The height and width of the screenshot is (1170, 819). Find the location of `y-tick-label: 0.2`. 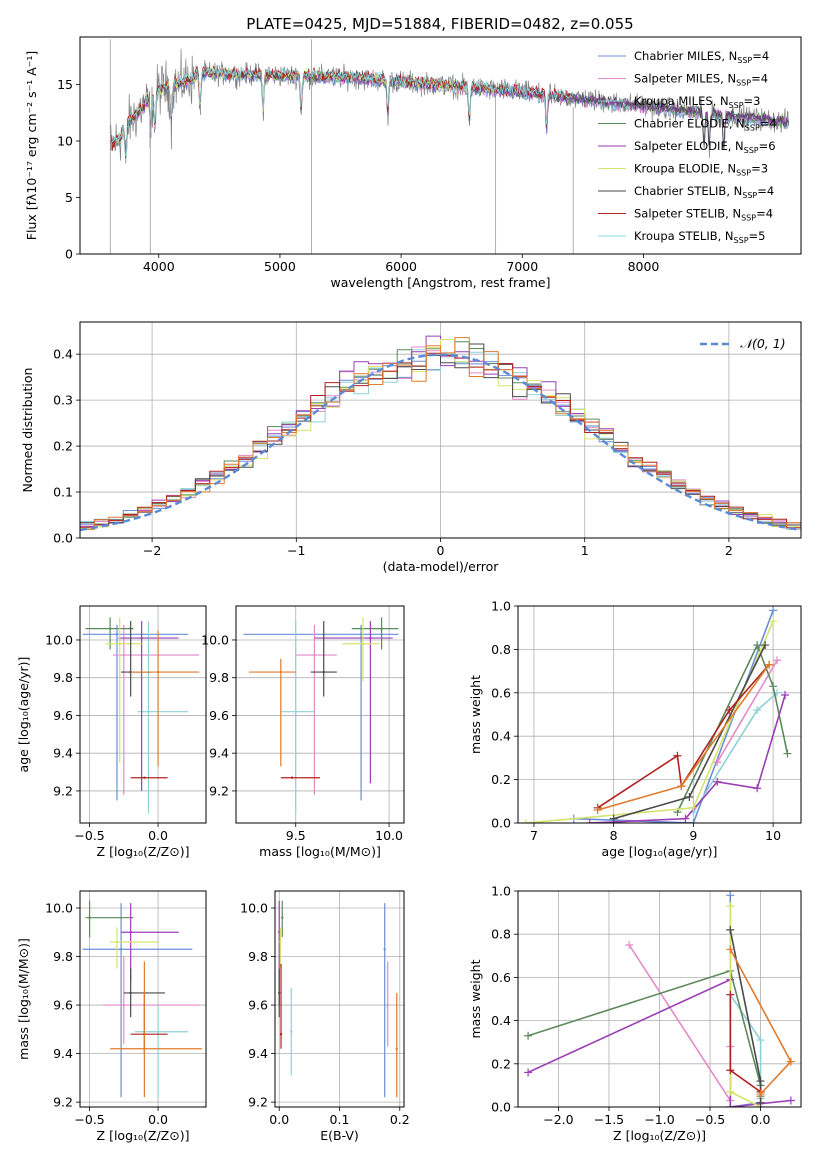

y-tick-label: 0.2 is located at coordinates (63, 446).